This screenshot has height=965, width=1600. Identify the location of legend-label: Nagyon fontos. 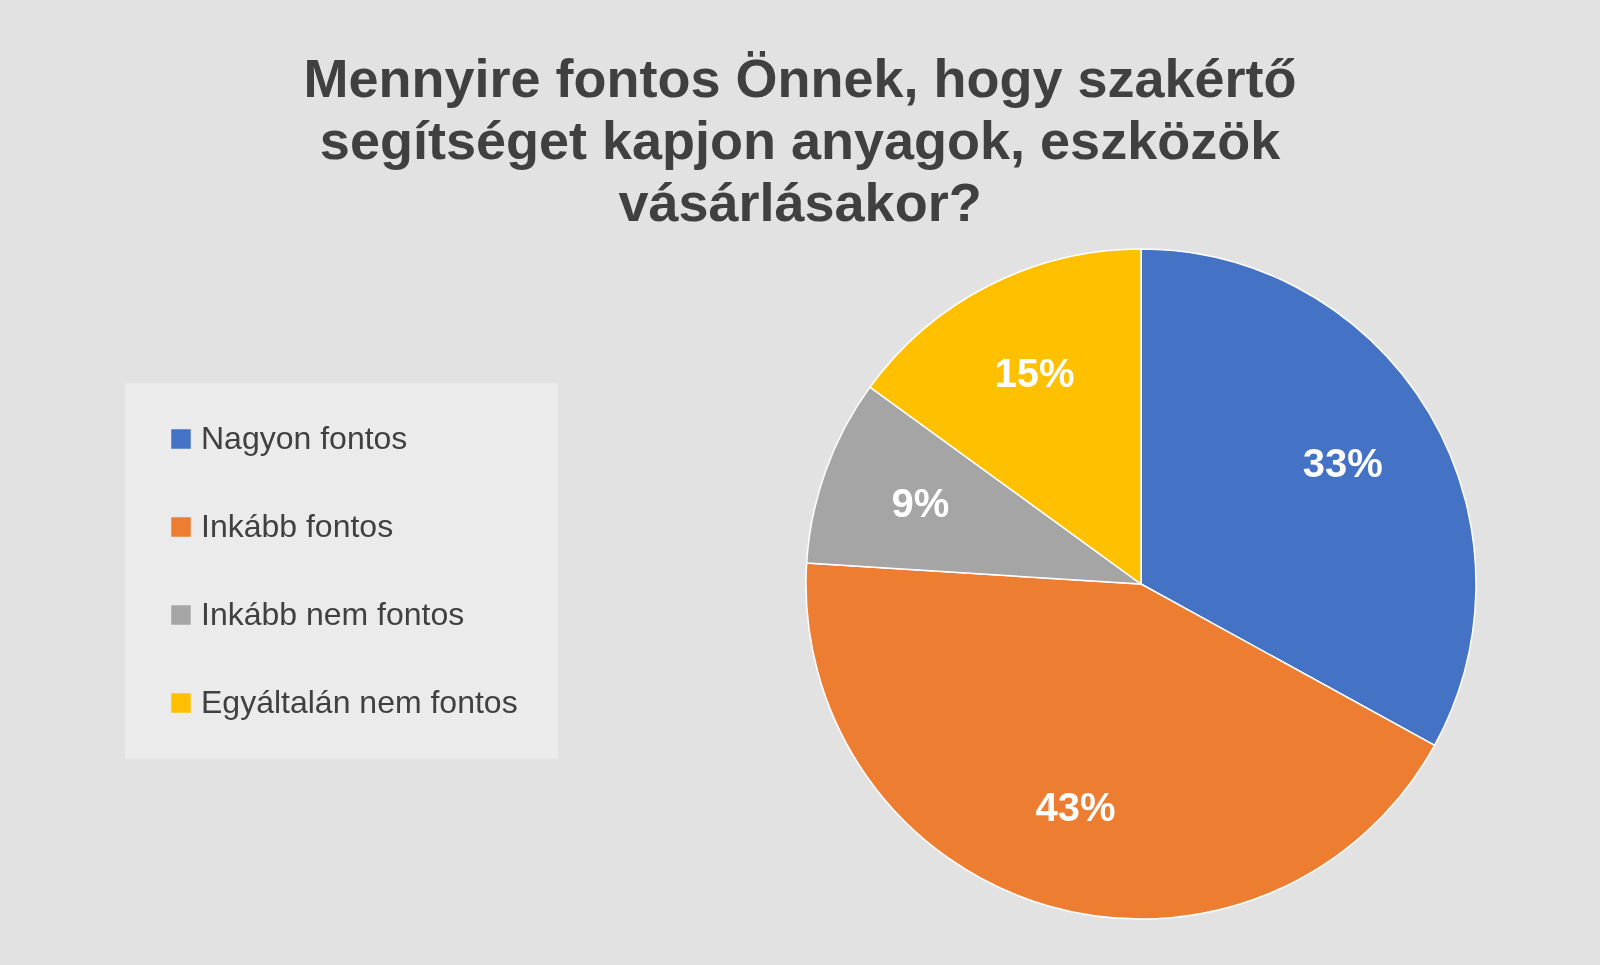
(304, 438).